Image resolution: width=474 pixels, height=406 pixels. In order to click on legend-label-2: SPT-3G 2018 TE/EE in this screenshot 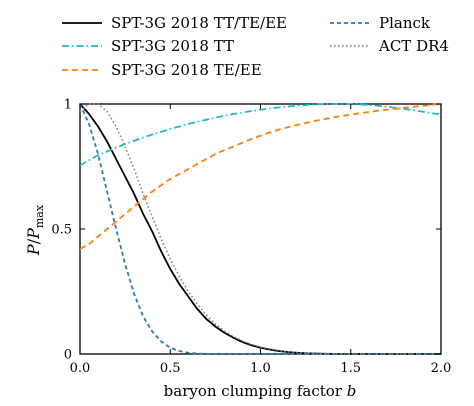, I will do `click(186, 70)`.